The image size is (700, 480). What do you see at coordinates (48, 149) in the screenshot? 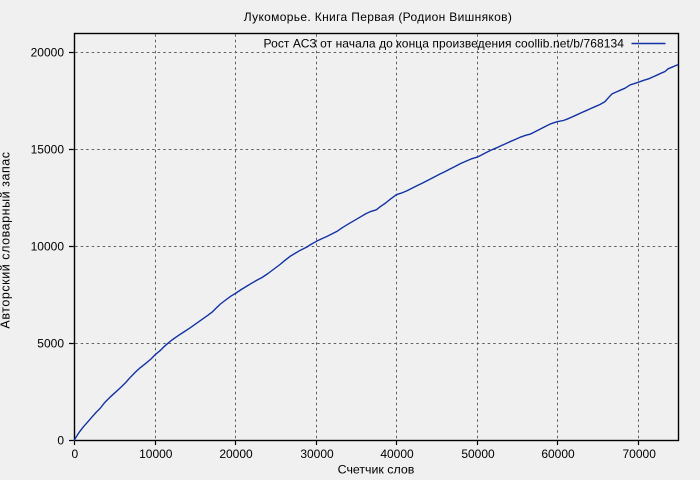
I see `svg-text: 15000` at bounding box center [48, 149].